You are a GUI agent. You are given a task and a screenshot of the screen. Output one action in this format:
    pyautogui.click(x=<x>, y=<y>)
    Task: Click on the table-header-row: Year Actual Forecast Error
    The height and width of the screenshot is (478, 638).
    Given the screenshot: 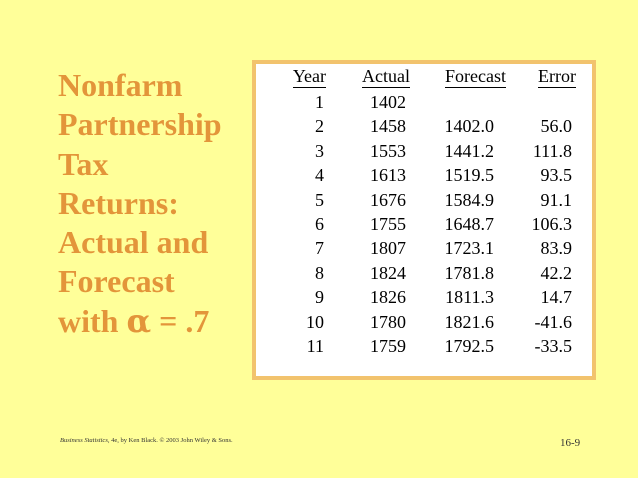 What is the action you would take?
    pyautogui.click(x=424, y=78)
    